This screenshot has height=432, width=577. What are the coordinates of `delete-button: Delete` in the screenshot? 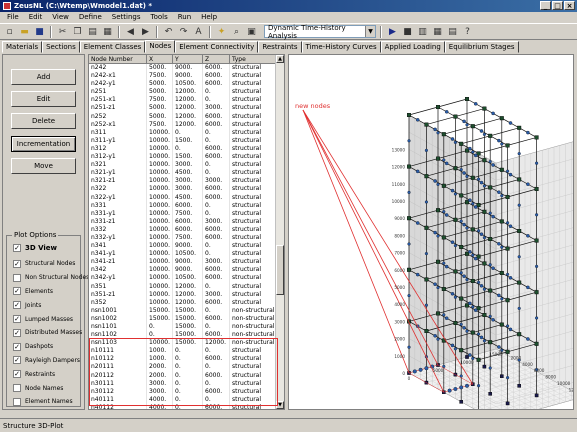 It's located at (43, 121).